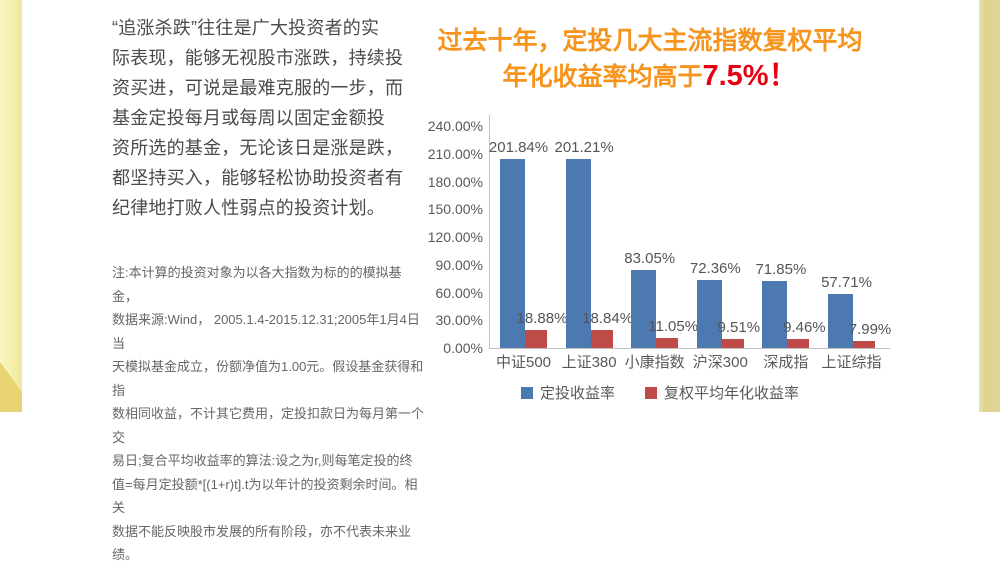 The height and width of the screenshot is (567, 1000). What do you see at coordinates (584, 148) in the screenshot?
I see `chart-bar-label-s1-c2: 201.21%` at bounding box center [584, 148].